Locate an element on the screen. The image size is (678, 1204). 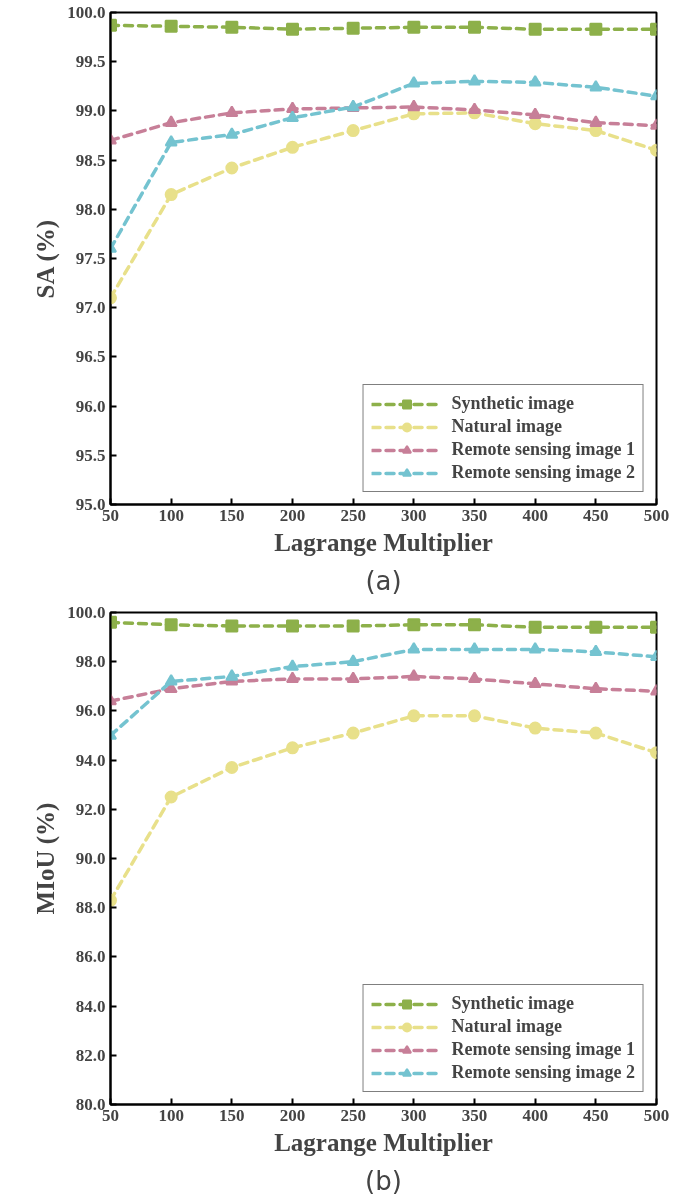
y-tick-label: 94.0 is located at coordinates (90, 760).